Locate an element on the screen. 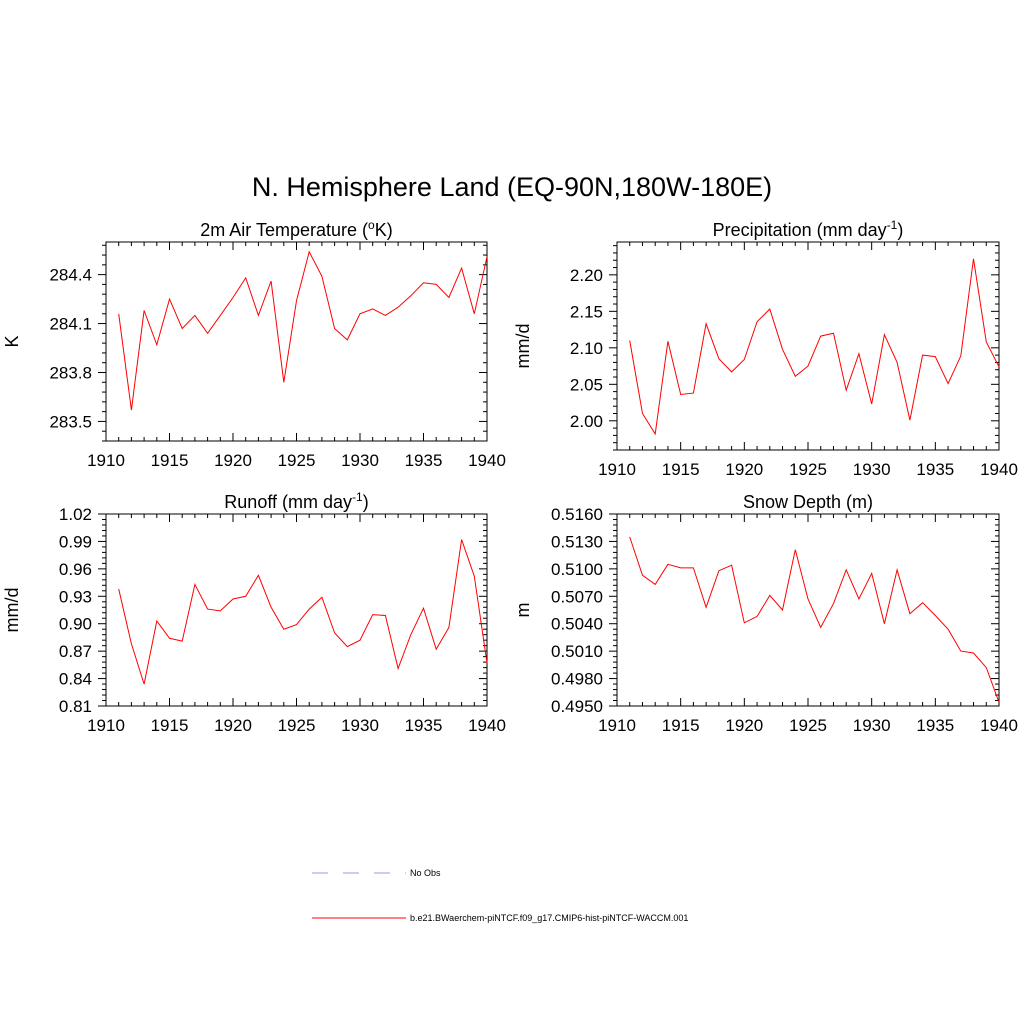  legend-entry-1: No Obs is located at coordinates (376, 873).